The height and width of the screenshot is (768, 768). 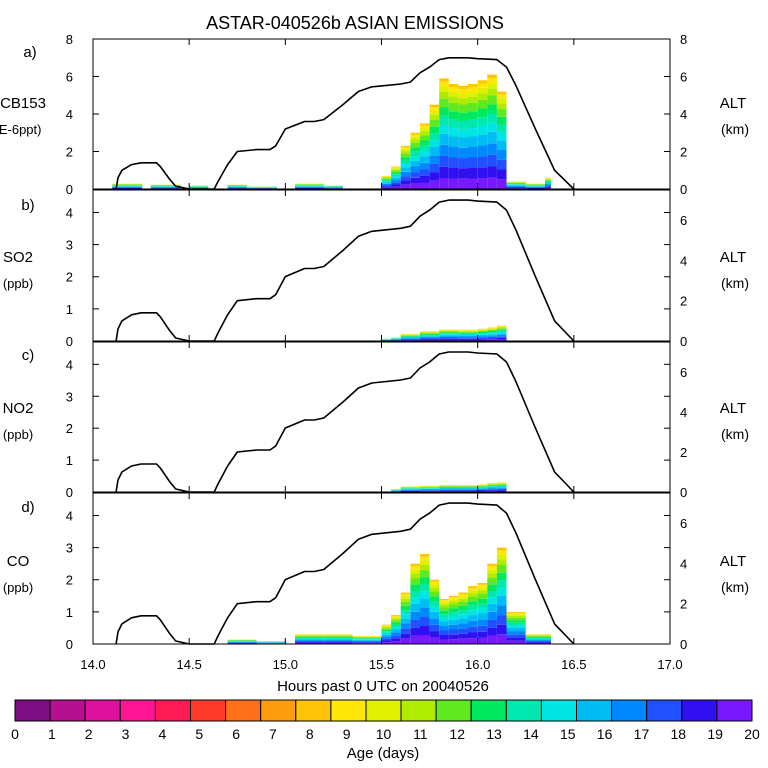 I want to click on colorbar-swatch, so click(x=629, y=710).